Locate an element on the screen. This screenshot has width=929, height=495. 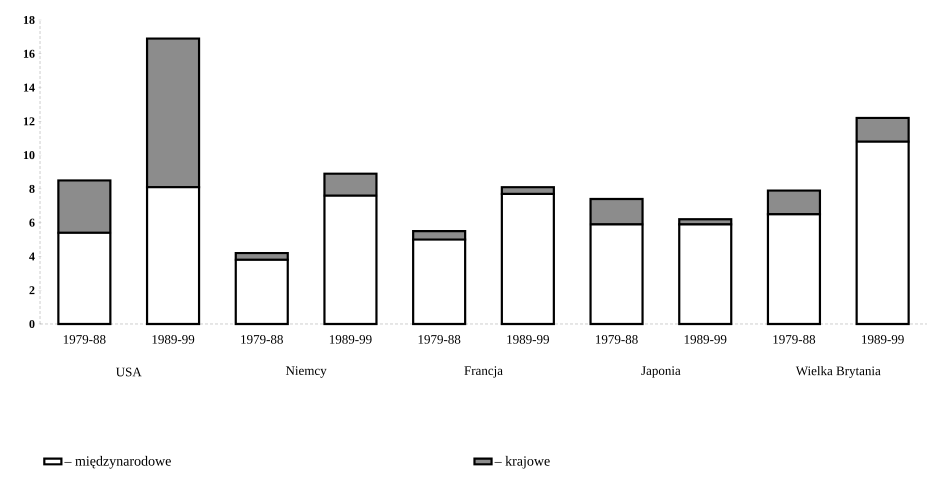
text: Japonia is located at coordinates (661, 372).